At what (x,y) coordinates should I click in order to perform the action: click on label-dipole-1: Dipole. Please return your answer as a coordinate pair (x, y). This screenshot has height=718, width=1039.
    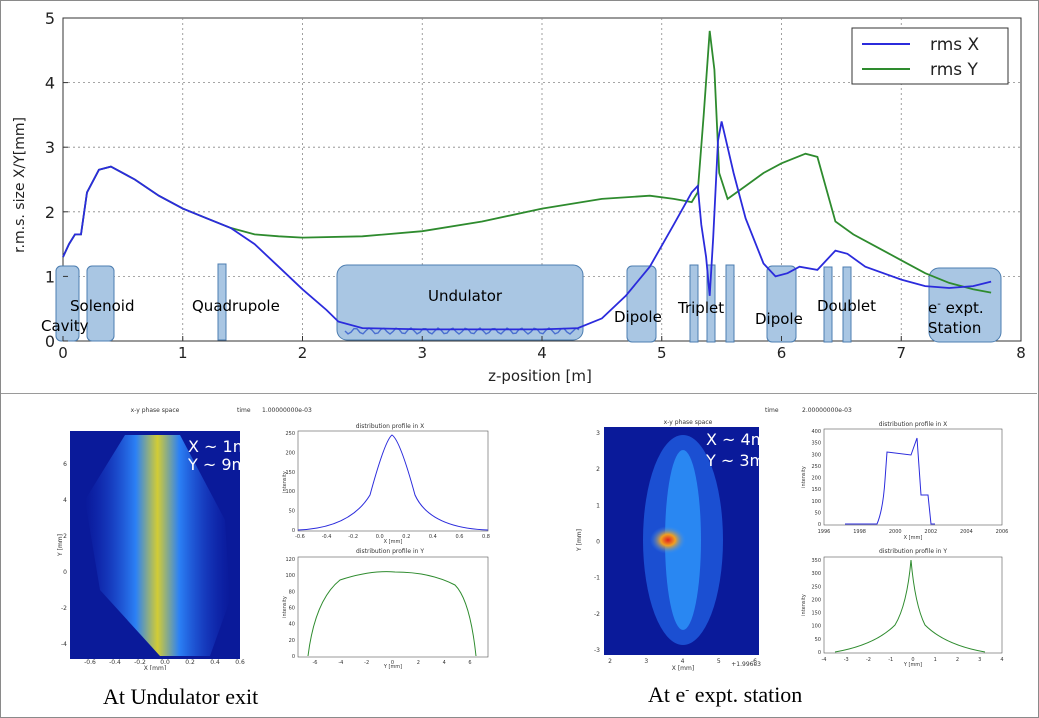
    Looking at the image, I should click on (638, 317).